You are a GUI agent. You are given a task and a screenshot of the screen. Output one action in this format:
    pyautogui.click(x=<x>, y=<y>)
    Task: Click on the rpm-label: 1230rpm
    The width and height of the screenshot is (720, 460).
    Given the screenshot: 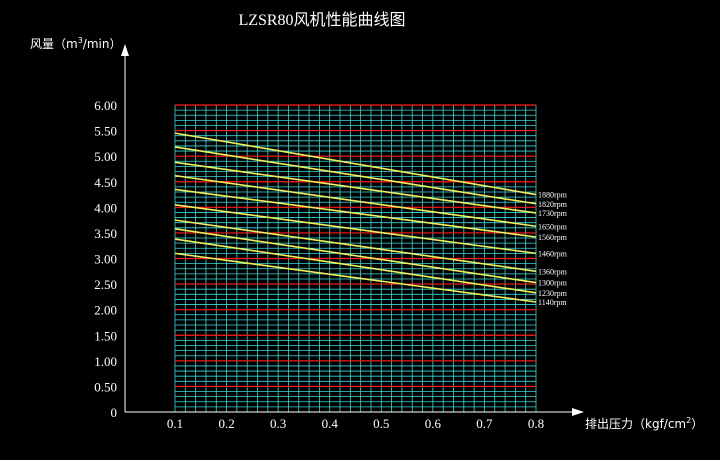 What is the action you would take?
    pyautogui.click(x=553, y=293)
    